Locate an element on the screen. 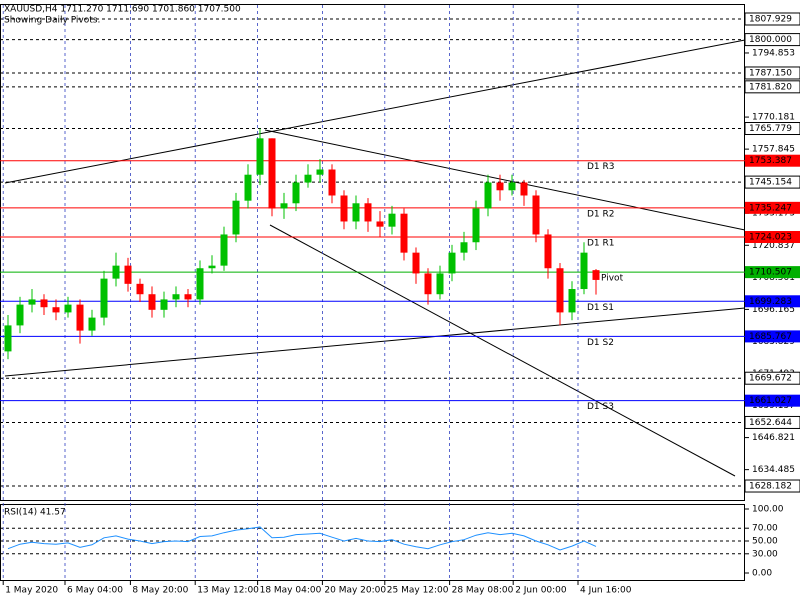 The width and height of the screenshot is (800, 600). y-tick-label: 1770.181 is located at coordinates (773, 118).